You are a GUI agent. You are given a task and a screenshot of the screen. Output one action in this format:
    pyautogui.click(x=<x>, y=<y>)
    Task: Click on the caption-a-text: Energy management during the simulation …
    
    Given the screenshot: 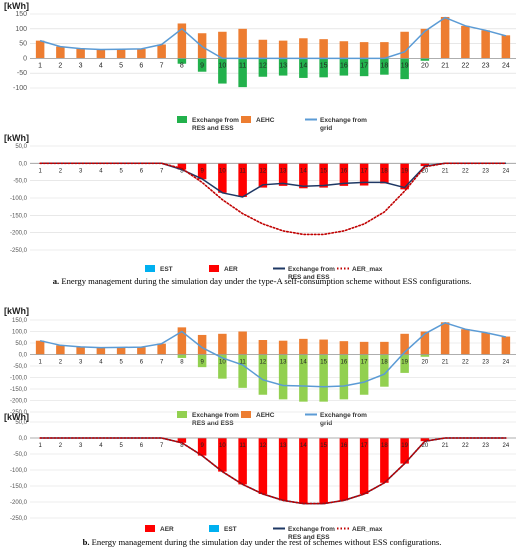 What is the action you would take?
    pyautogui.click(x=266, y=281)
    